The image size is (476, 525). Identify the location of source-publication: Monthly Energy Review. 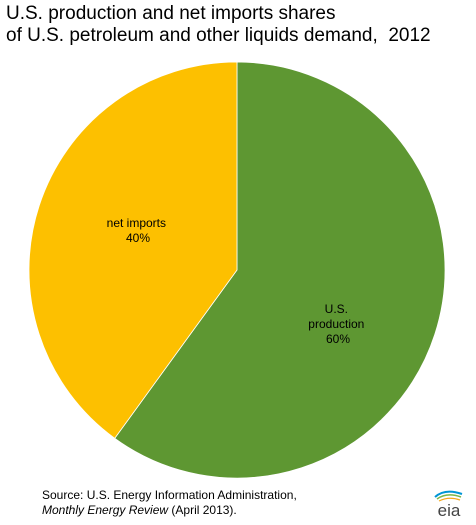
(105, 510).